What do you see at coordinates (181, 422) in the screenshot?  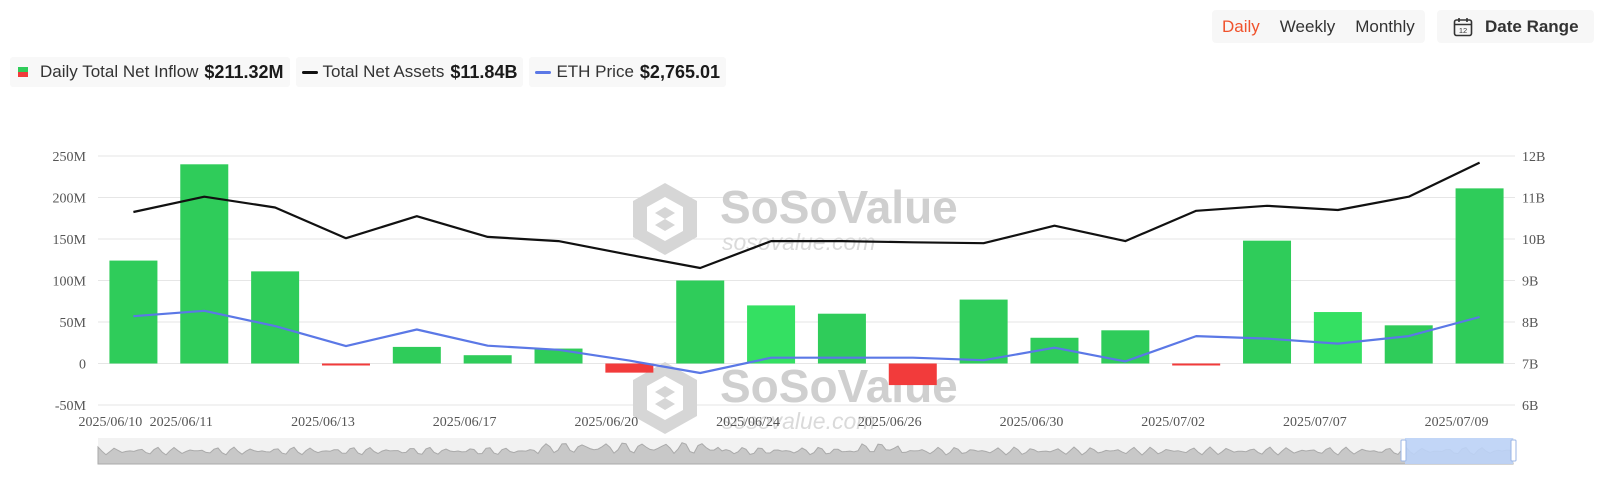 I see `x-axis-tick: 2025/06/11` at bounding box center [181, 422].